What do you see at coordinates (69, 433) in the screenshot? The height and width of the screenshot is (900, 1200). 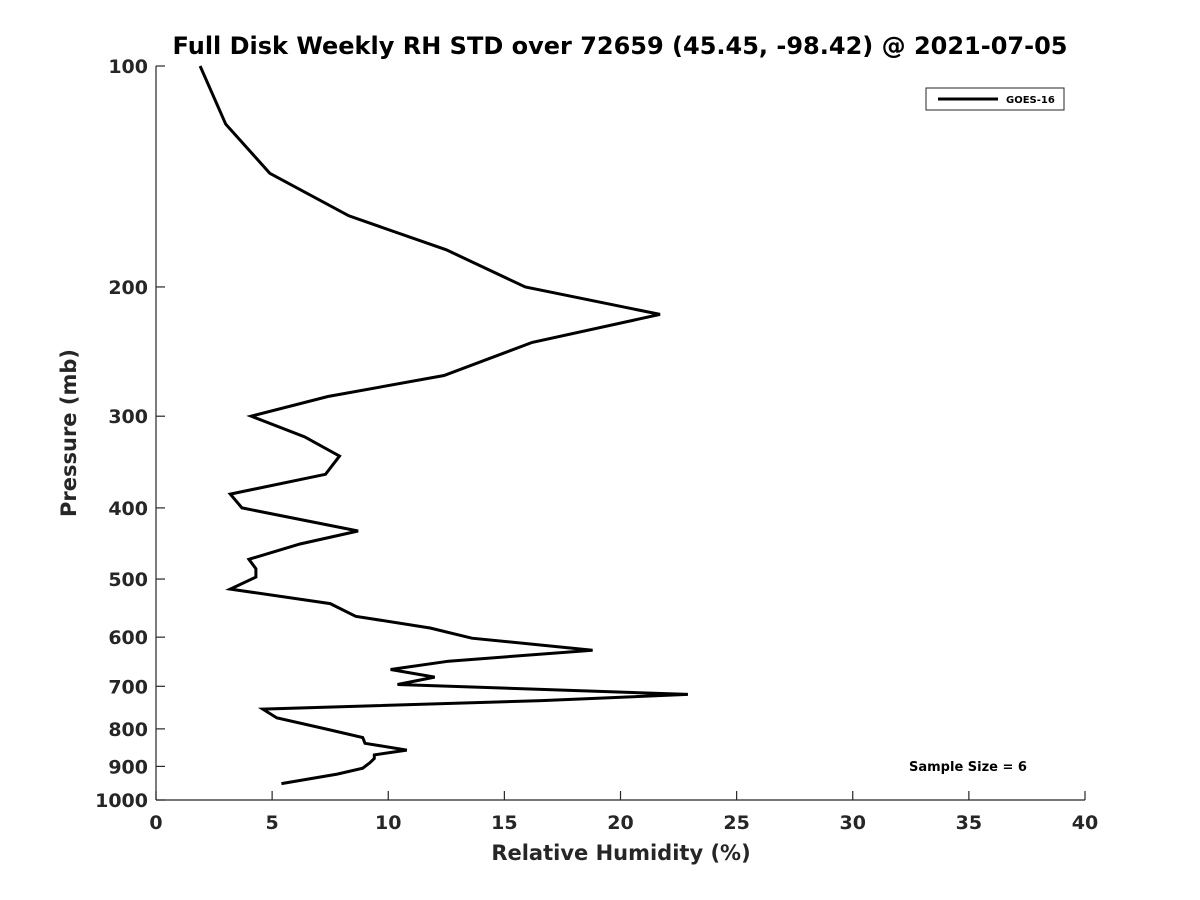 I see `y-axis-label: Pressure (mb)` at bounding box center [69, 433].